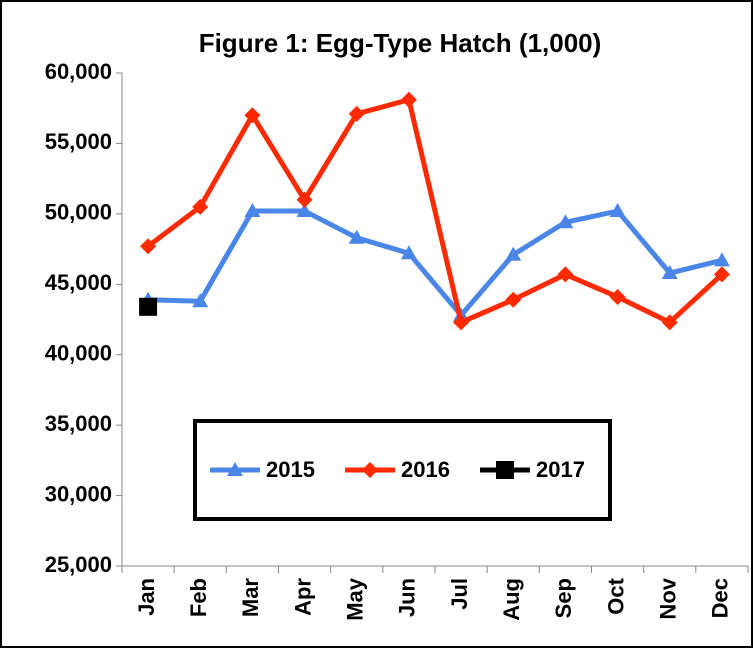 This screenshot has height=649, width=754. What do you see at coordinates (78, 493) in the screenshot?
I see `y-tick-label: 30,000` at bounding box center [78, 493].